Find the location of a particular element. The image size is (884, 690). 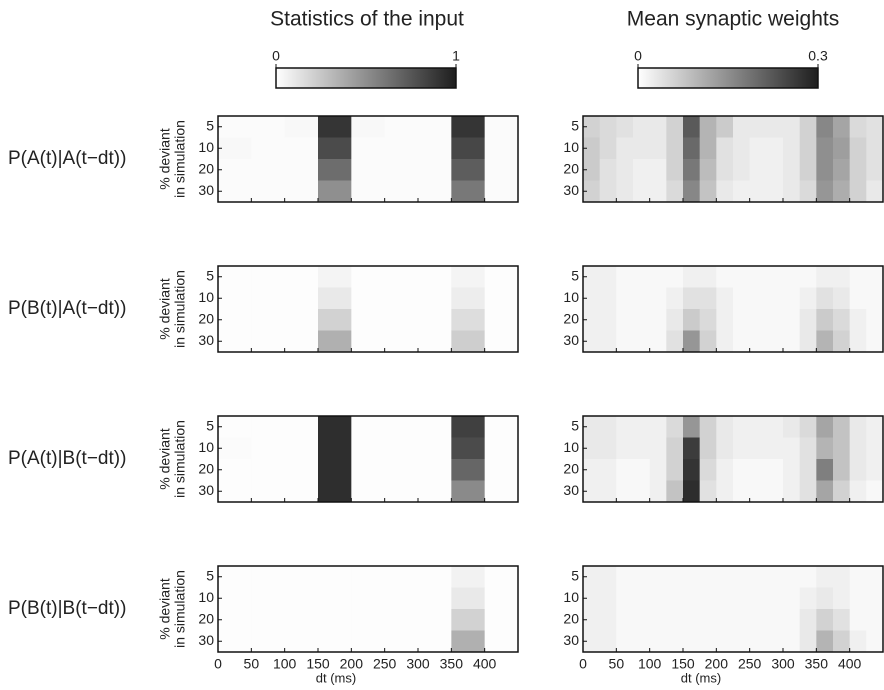

y-tick-label: 10 is located at coordinates (206, 447).